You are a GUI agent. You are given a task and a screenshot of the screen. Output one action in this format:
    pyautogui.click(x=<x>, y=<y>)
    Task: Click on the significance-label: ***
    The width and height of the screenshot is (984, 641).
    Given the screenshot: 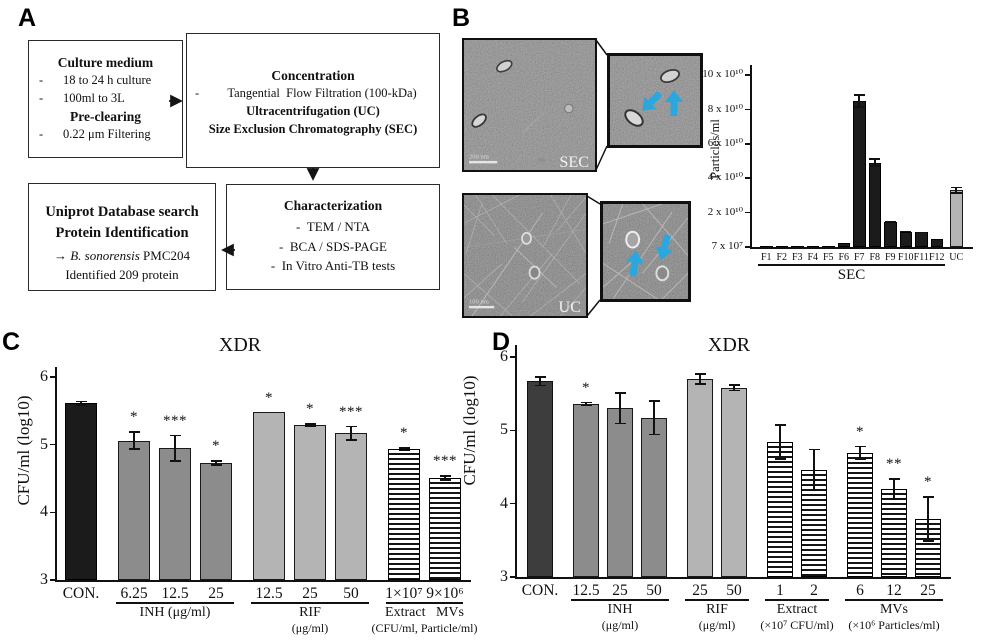 What is the action you would take?
    pyautogui.click(x=351, y=411)
    